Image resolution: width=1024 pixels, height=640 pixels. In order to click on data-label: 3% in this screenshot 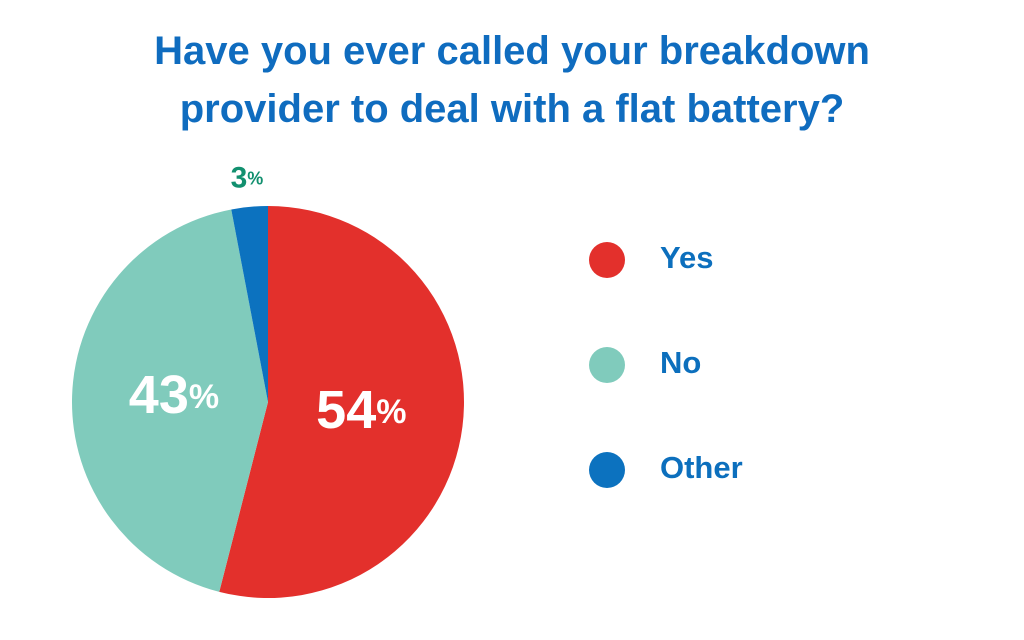, I will do `click(247, 177)`.